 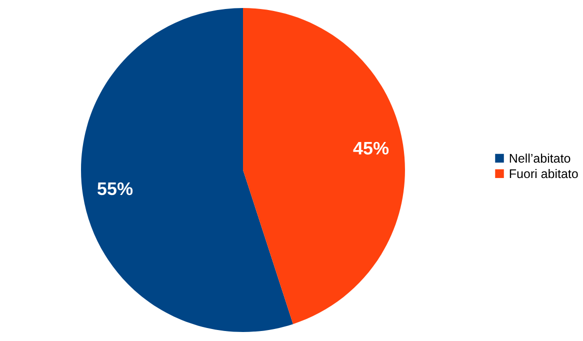 What do you see at coordinates (371, 148) in the screenshot?
I see `data-label: 45%` at bounding box center [371, 148].